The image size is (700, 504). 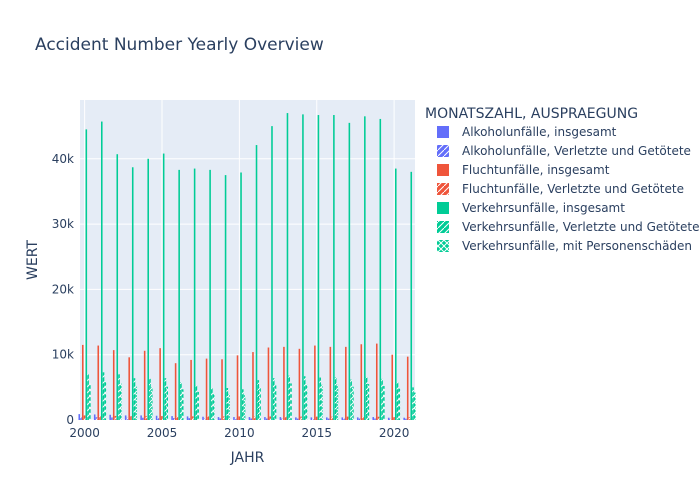 I want to click on legend-item-label: Fluchtunfälle, Verletzte und Getötete, so click(x=573, y=189).